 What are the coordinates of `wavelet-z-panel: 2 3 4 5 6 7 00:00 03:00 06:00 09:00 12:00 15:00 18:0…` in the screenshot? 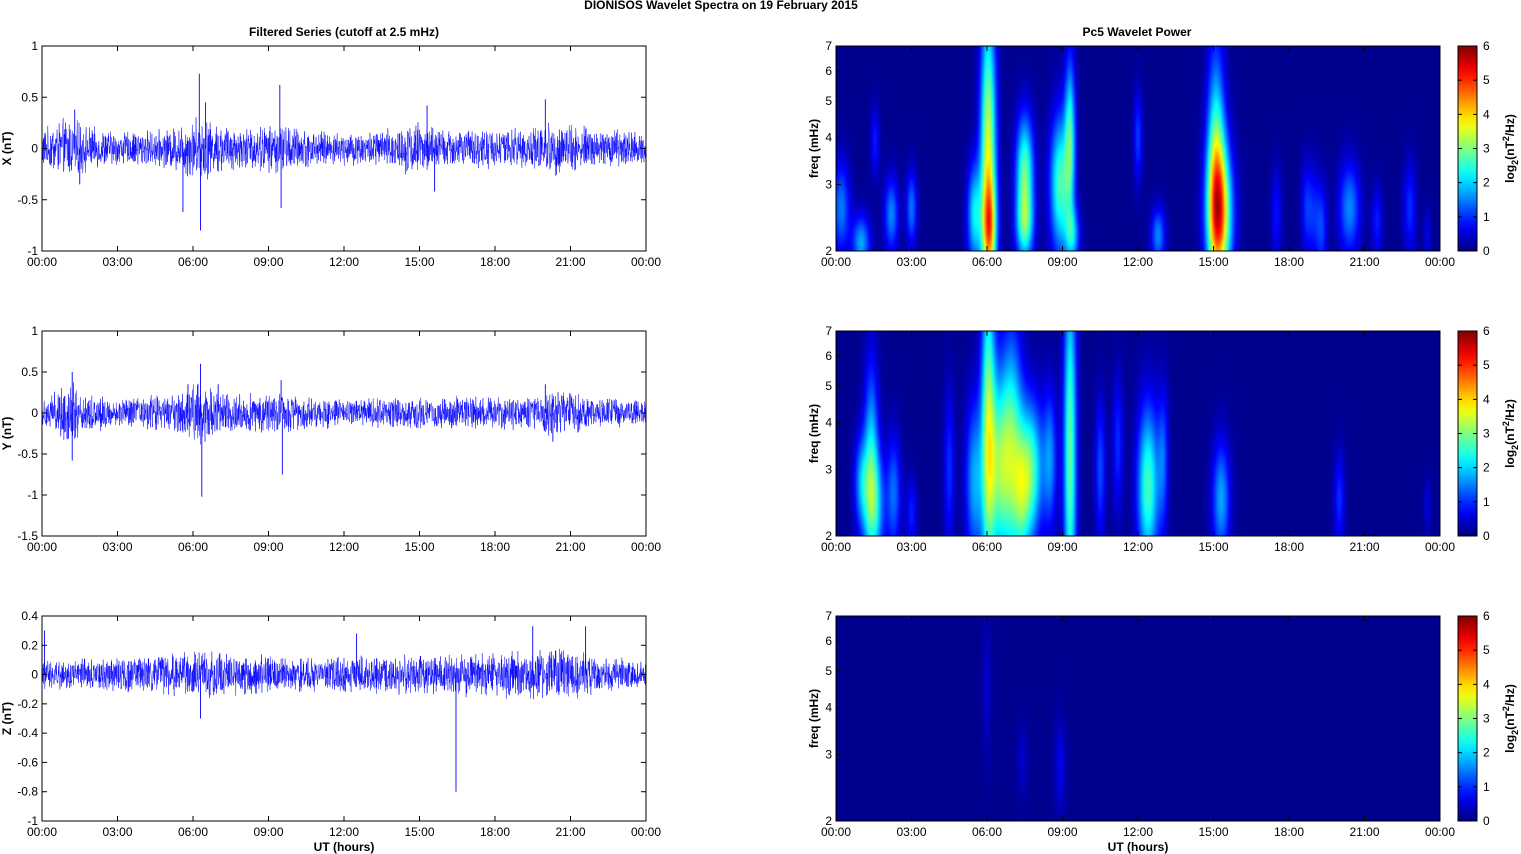 It's located at (1163, 731).